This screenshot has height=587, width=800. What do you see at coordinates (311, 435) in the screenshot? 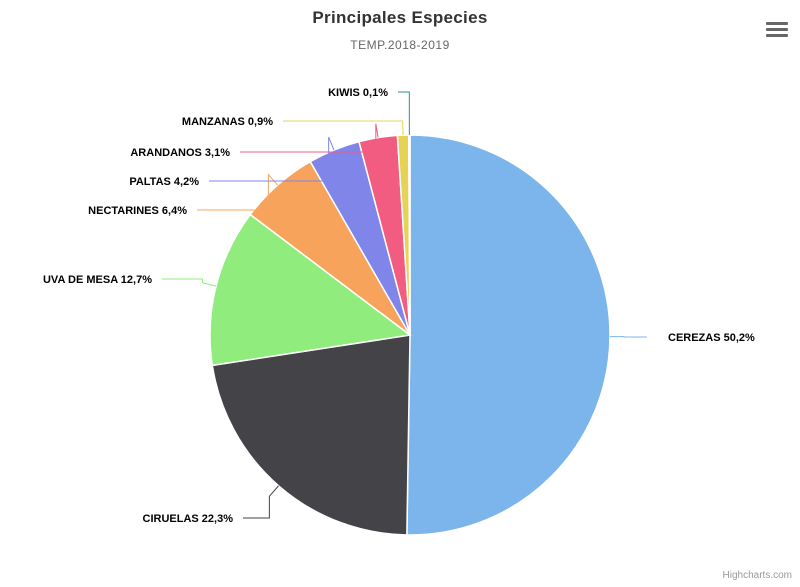
I see `pie-slice-ciruelas` at bounding box center [311, 435].